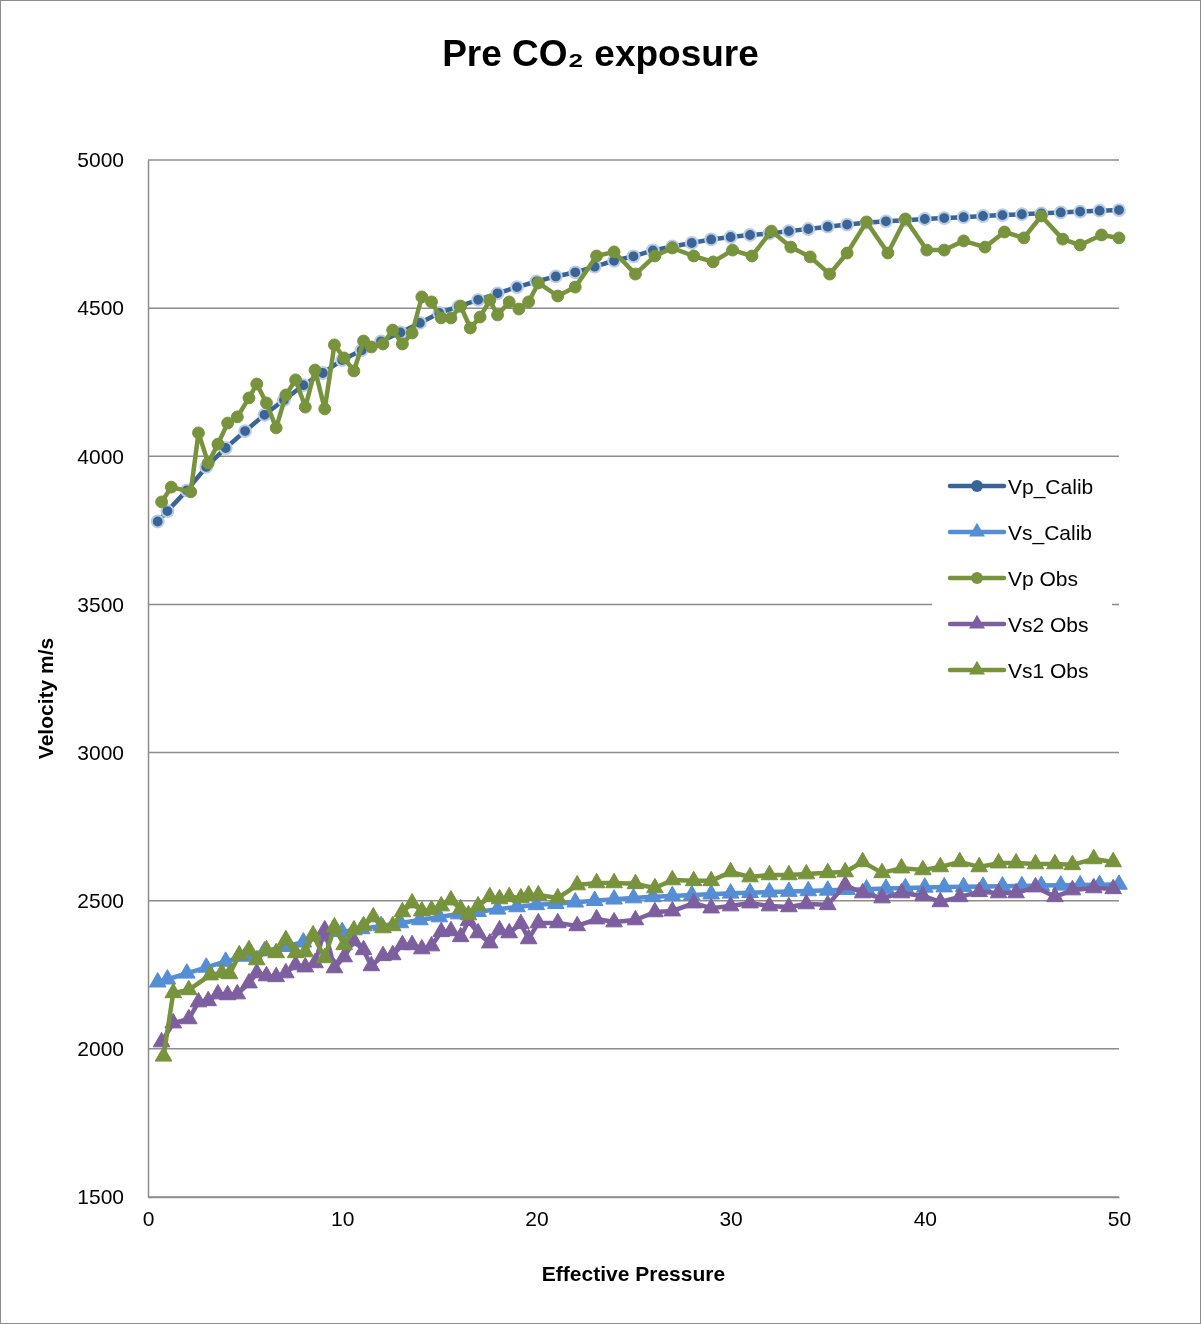 This screenshot has width=1201, height=1324. I want to click on x-axis-title: Effective Pressure, so click(633, 1273).